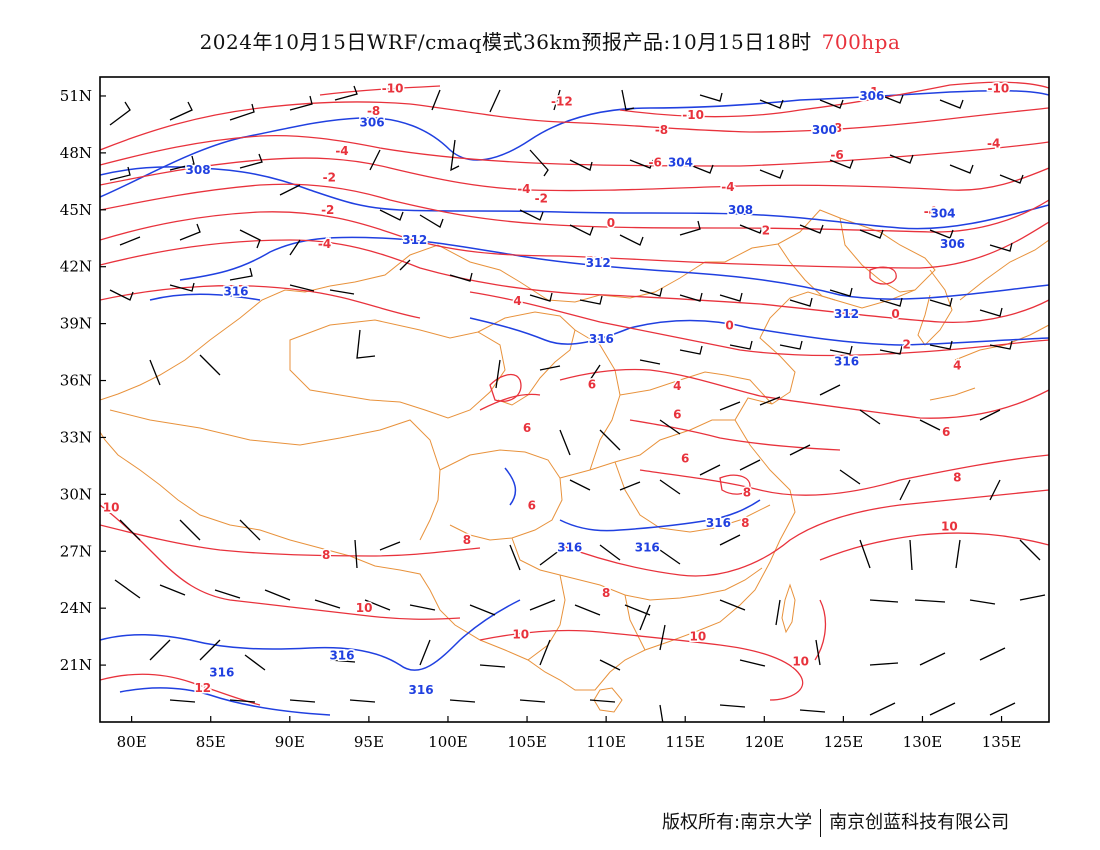  What do you see at coordinates (861, 42) in the screenshot?
I see `title-pressure-level: 700hpa` at bounding box center [861, 42].